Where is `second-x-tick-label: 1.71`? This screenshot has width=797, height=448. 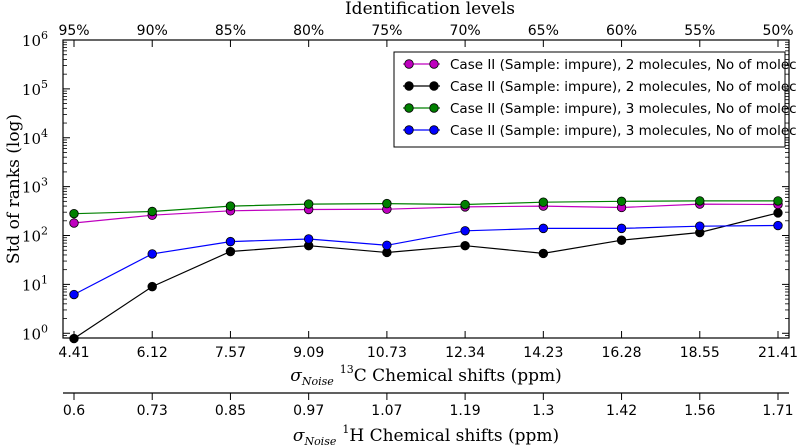
second-x-tick-label: 1.71 is located at coordinates (777, 411).